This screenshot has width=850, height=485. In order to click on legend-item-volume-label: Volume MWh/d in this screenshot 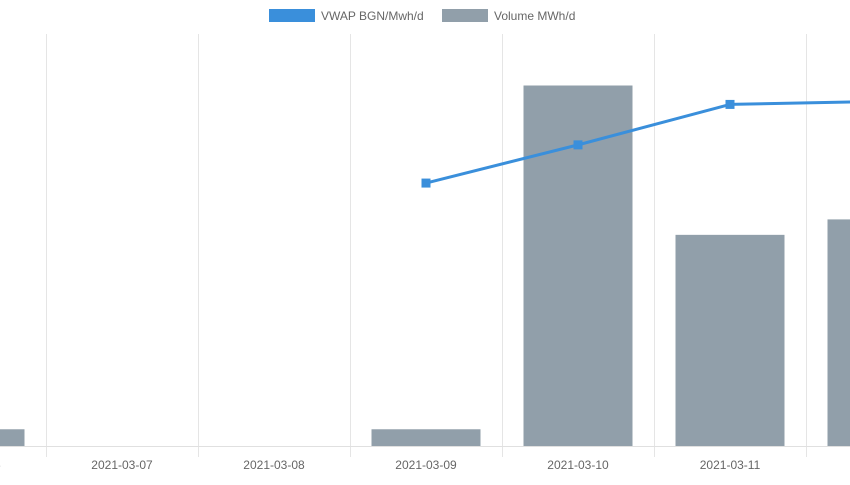, I will do `click(534, 16)`.